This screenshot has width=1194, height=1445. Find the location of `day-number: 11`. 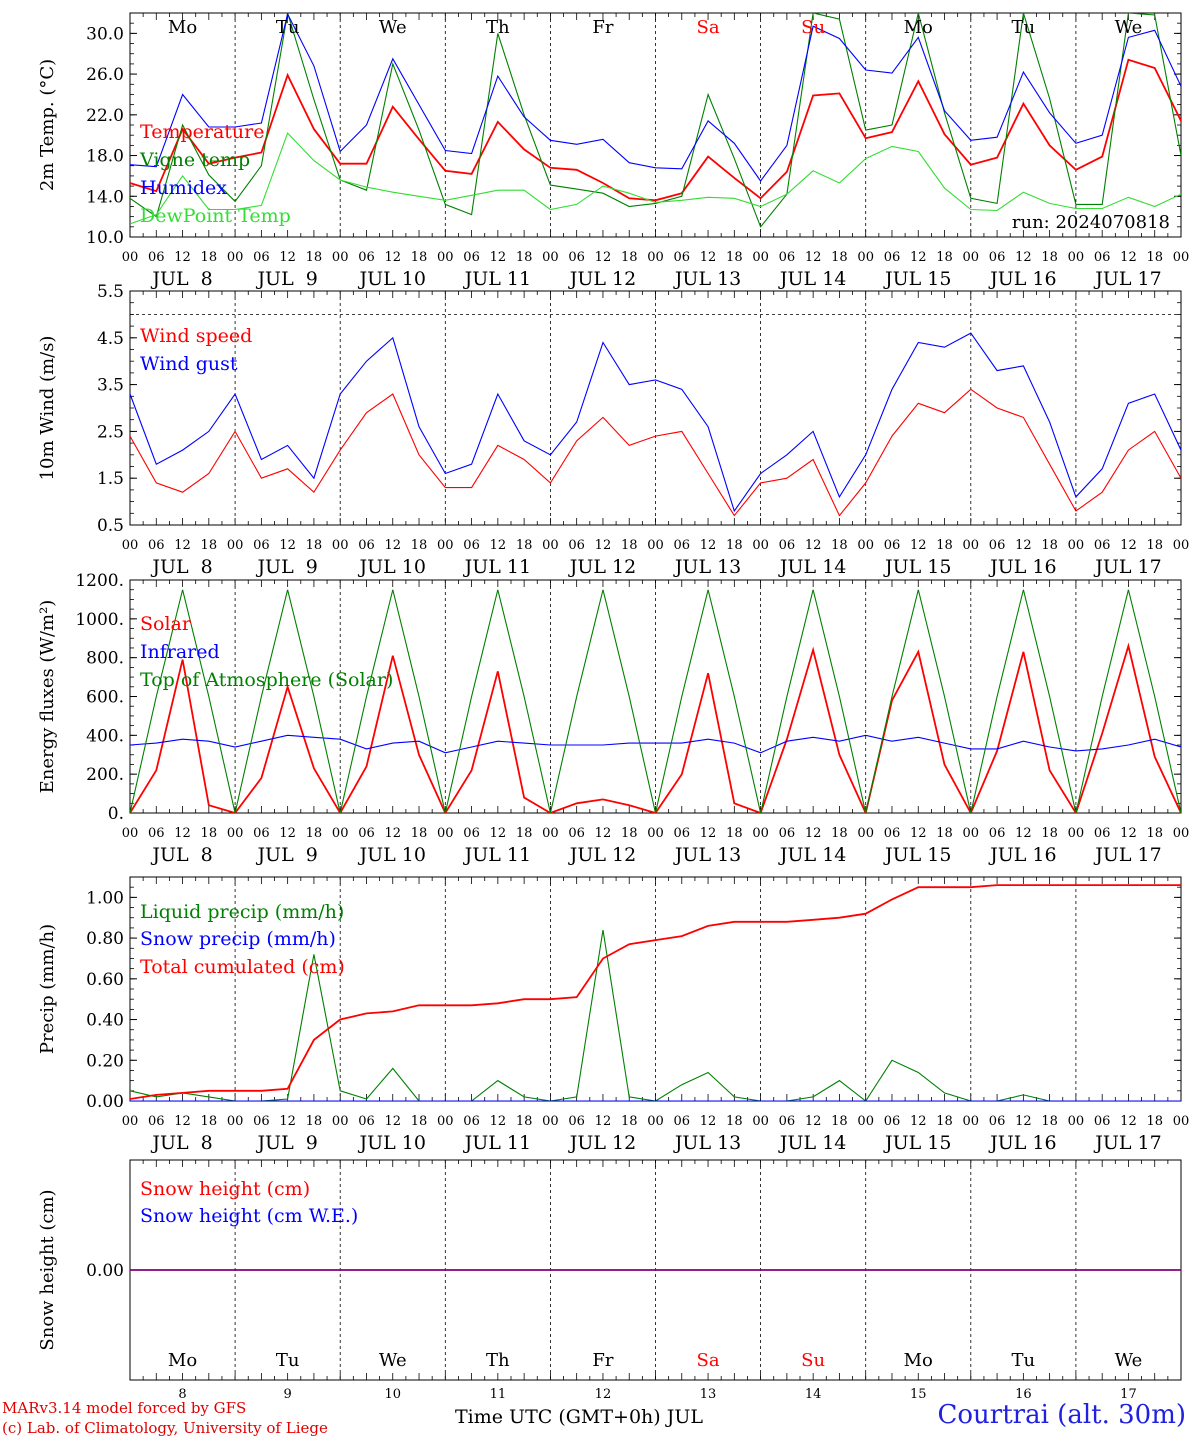

day-number: 11 is located at coordinates (498, 1394).